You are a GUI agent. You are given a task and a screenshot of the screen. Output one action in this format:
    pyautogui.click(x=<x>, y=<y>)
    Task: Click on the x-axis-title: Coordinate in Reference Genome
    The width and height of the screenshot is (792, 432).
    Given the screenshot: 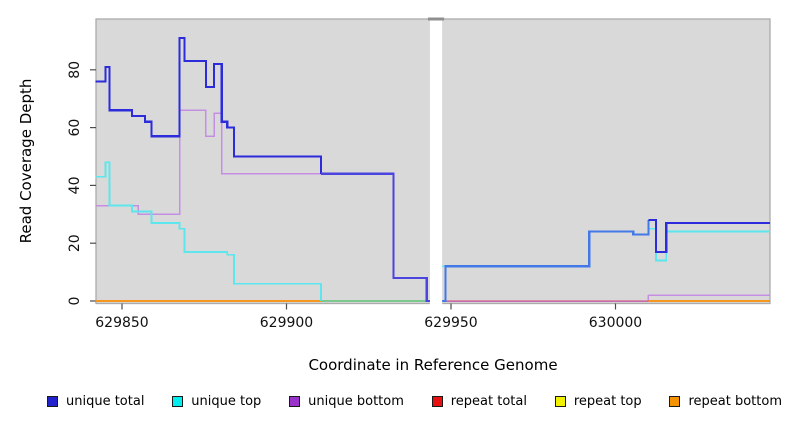 What is the action you would take?
    pyautogui.click(x=432, y=365)
    